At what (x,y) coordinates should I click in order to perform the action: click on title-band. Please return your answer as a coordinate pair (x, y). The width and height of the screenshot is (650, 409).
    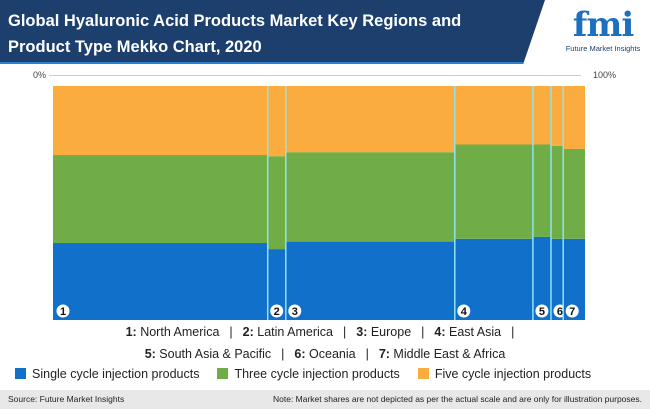
    Looking at the image, I should click on (272, 32).